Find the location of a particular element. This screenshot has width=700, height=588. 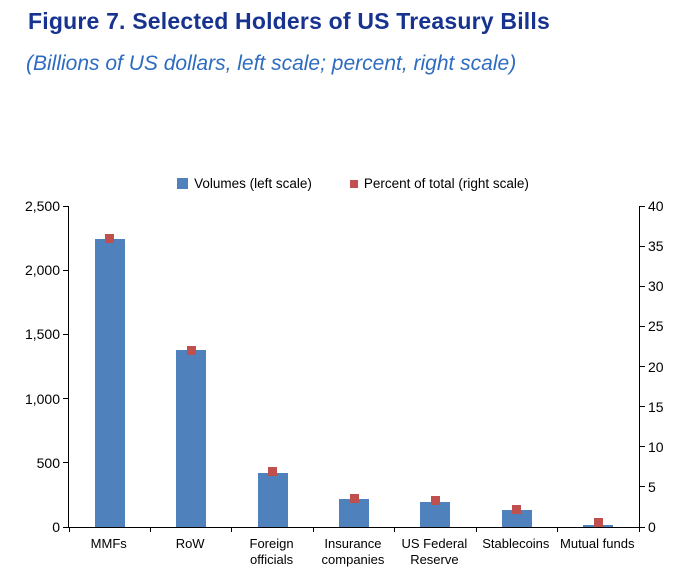

bar-mmfs is located at coordinates (109, 383).